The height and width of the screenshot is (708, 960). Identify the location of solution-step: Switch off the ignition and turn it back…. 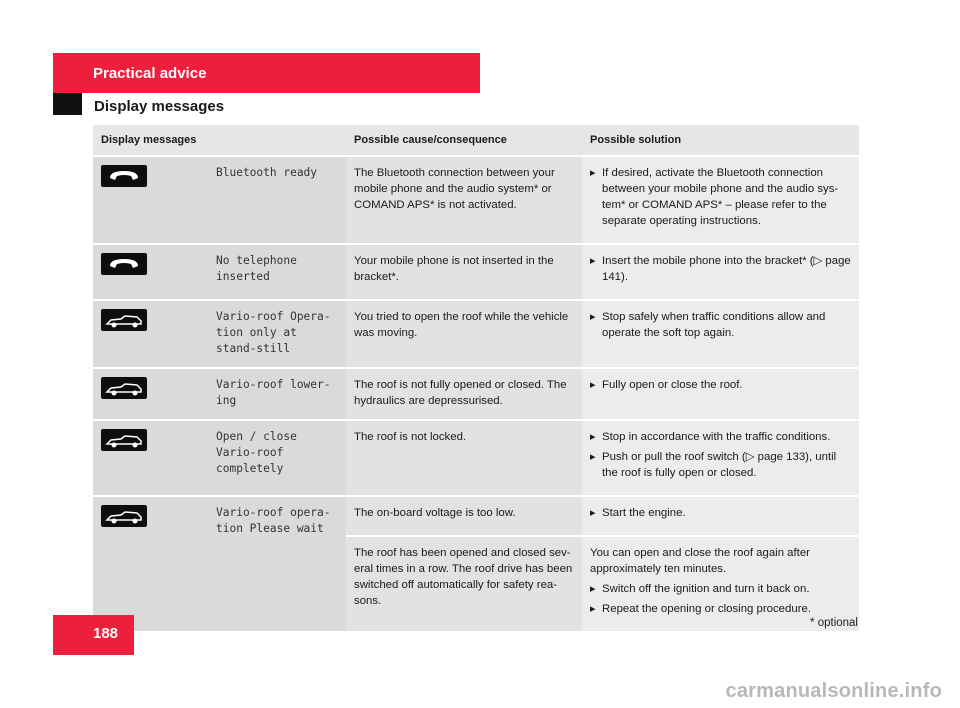
(720, 589).